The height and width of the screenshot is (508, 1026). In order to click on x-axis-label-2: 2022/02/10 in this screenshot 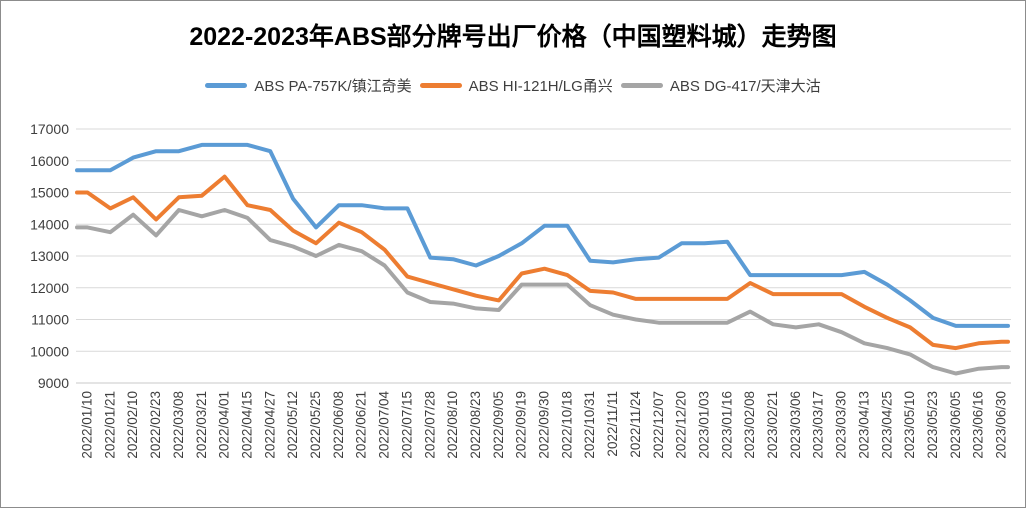, I will do `click(132, 425)`.